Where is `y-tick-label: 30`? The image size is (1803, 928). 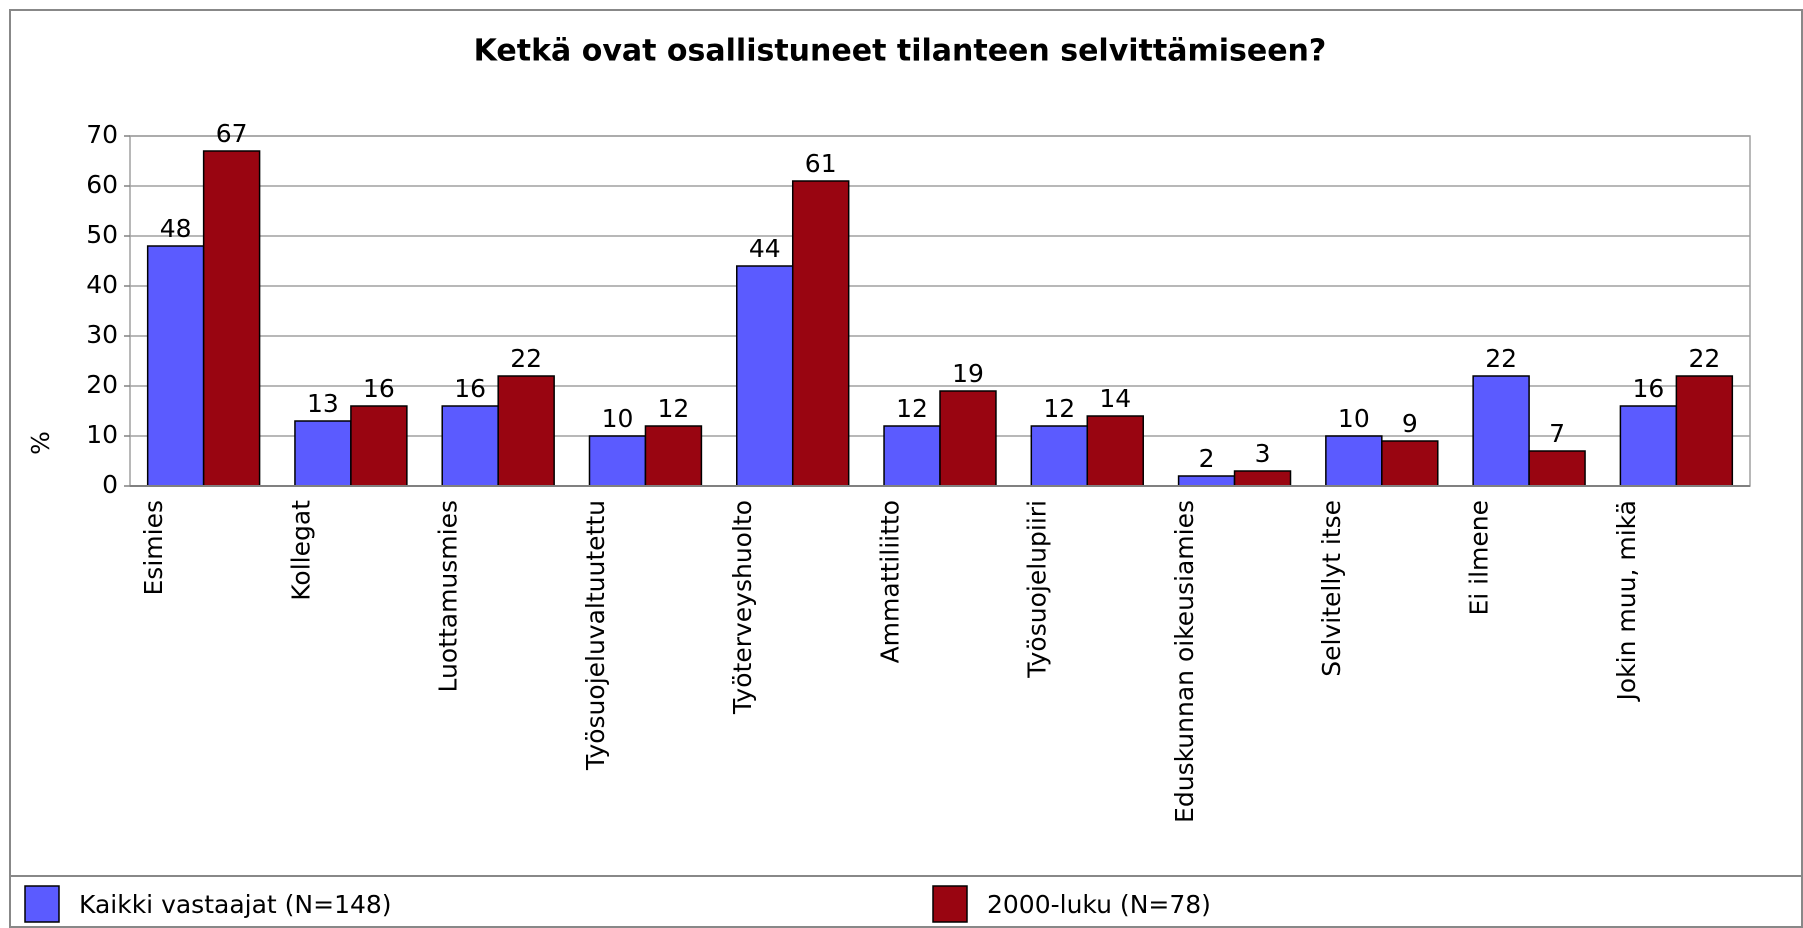
y-tick-label: 30 is located at coordinates (102, 334).